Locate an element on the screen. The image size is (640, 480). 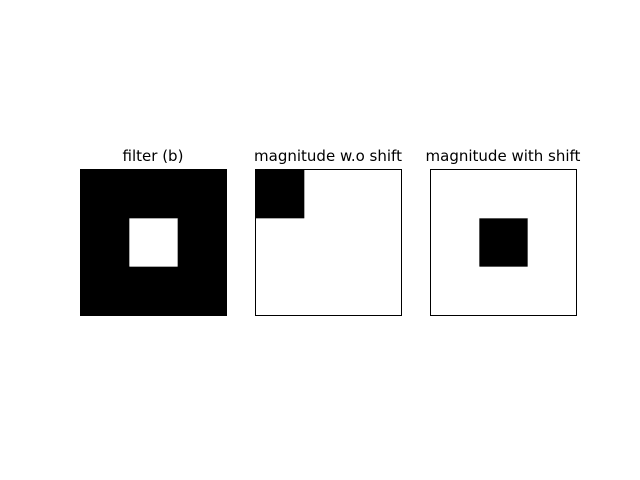
magnitude-with-shift-grid is located at coordinates (503, 242).